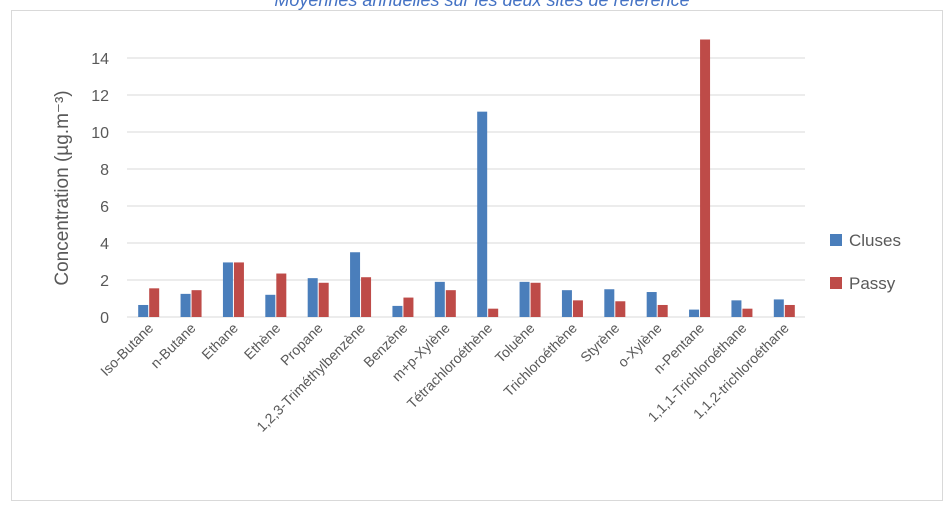 The width and height of the screenshot is (944, 507). I want to click on y-tick-label: 0, so click(104, 318).